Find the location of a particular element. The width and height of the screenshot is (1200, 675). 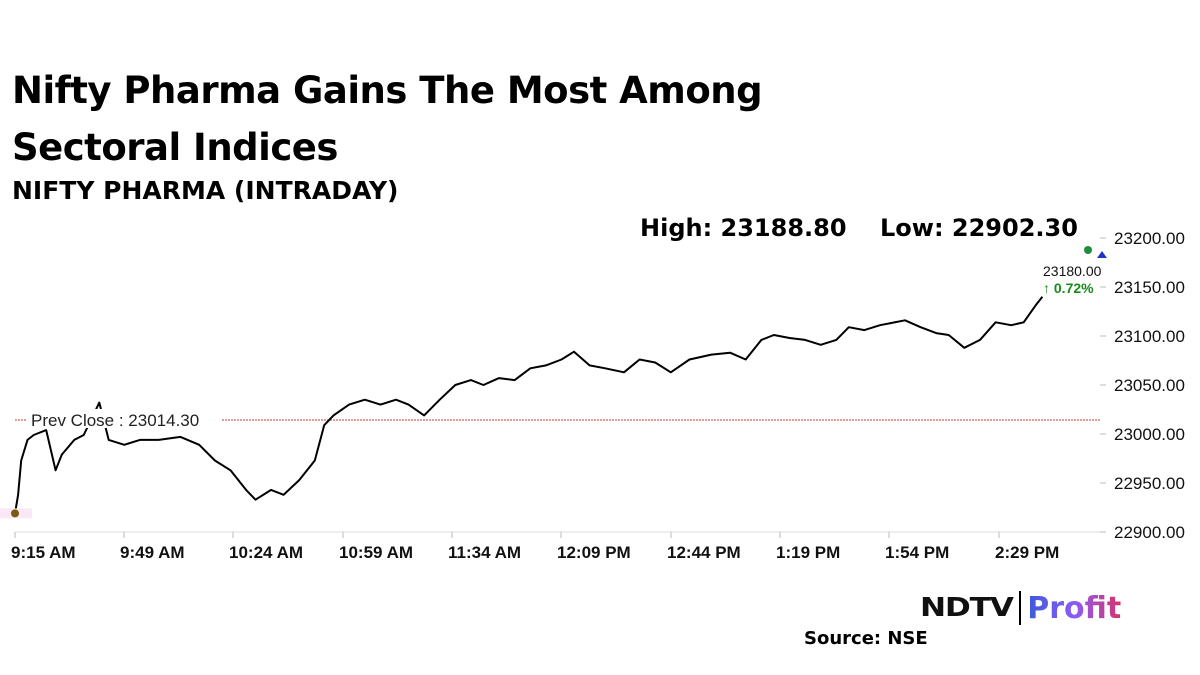

low-marker-icon is located at coordinates (1102, 254).